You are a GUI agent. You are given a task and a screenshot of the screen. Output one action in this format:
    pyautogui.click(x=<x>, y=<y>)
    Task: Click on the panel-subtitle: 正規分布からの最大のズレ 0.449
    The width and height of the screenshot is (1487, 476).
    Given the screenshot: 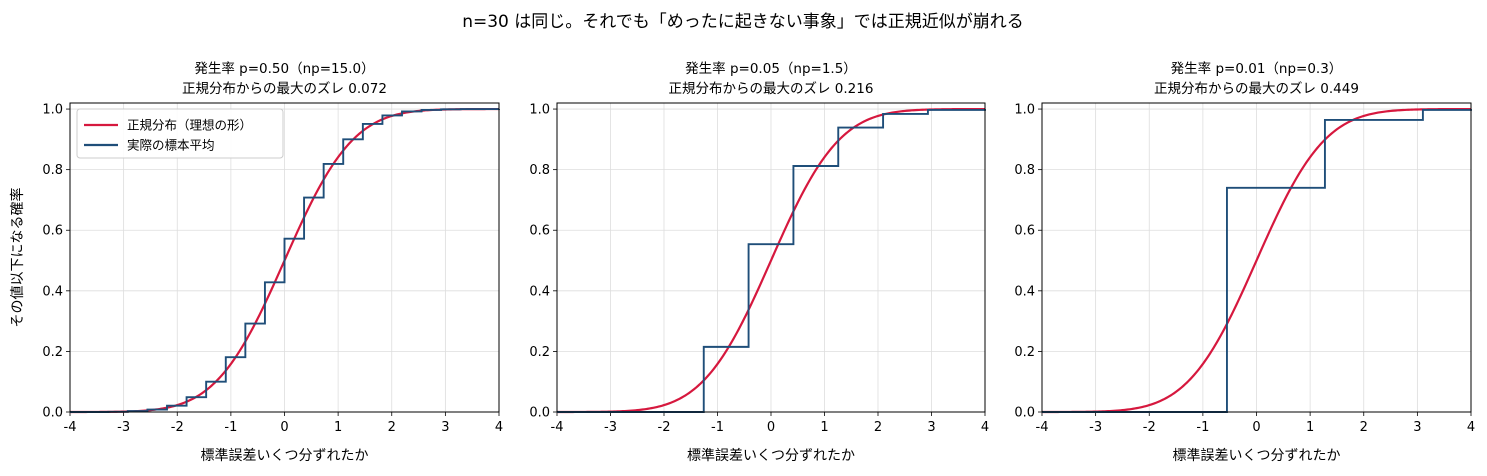 What is the action you would take?
    pyautogui.click(x=1256, y=89)
    